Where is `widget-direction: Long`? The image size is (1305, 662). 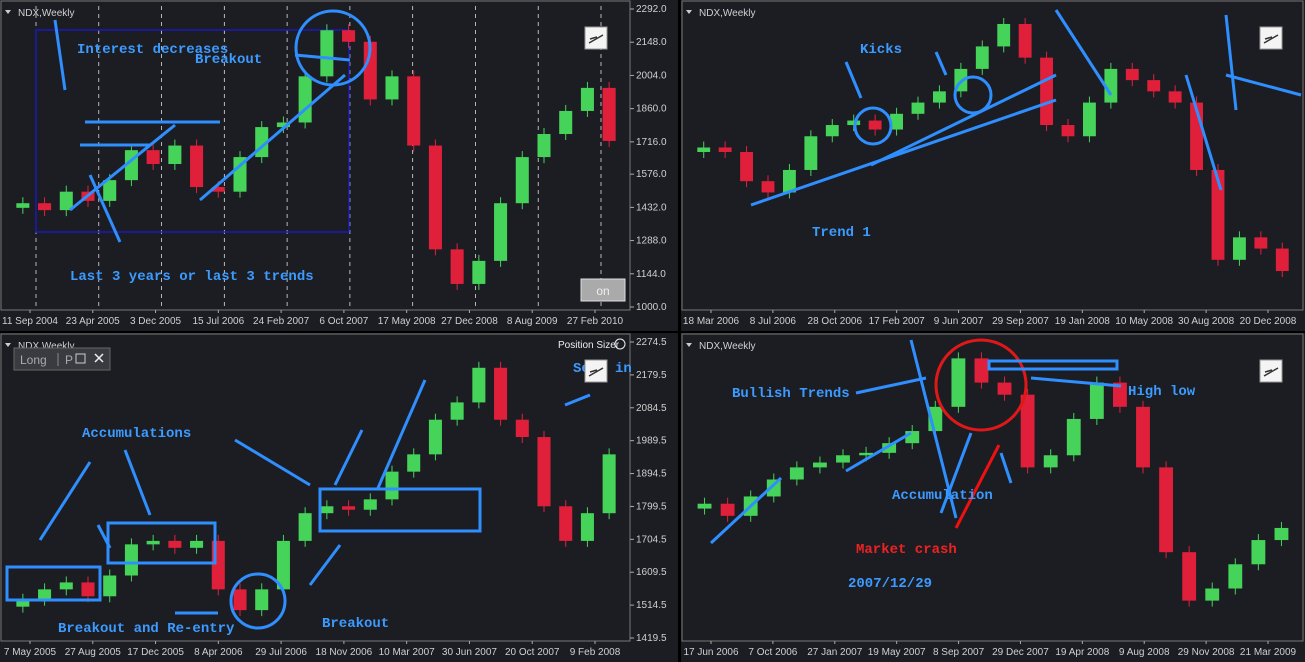 widget-direction: Long is located at coordinates (33, 360).